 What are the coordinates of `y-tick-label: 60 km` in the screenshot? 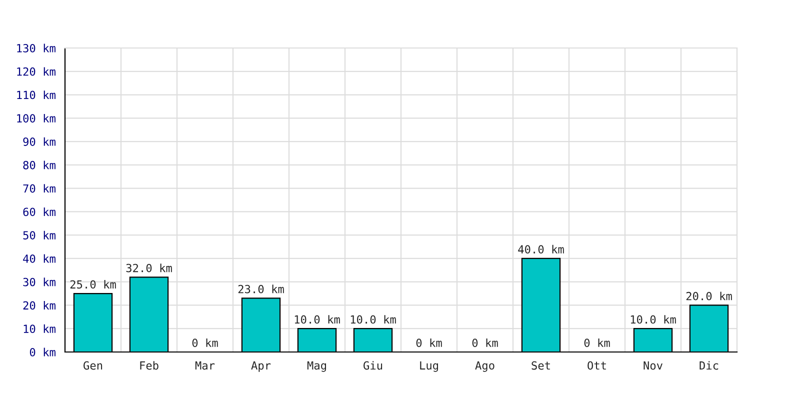 It's located at (39, 212).